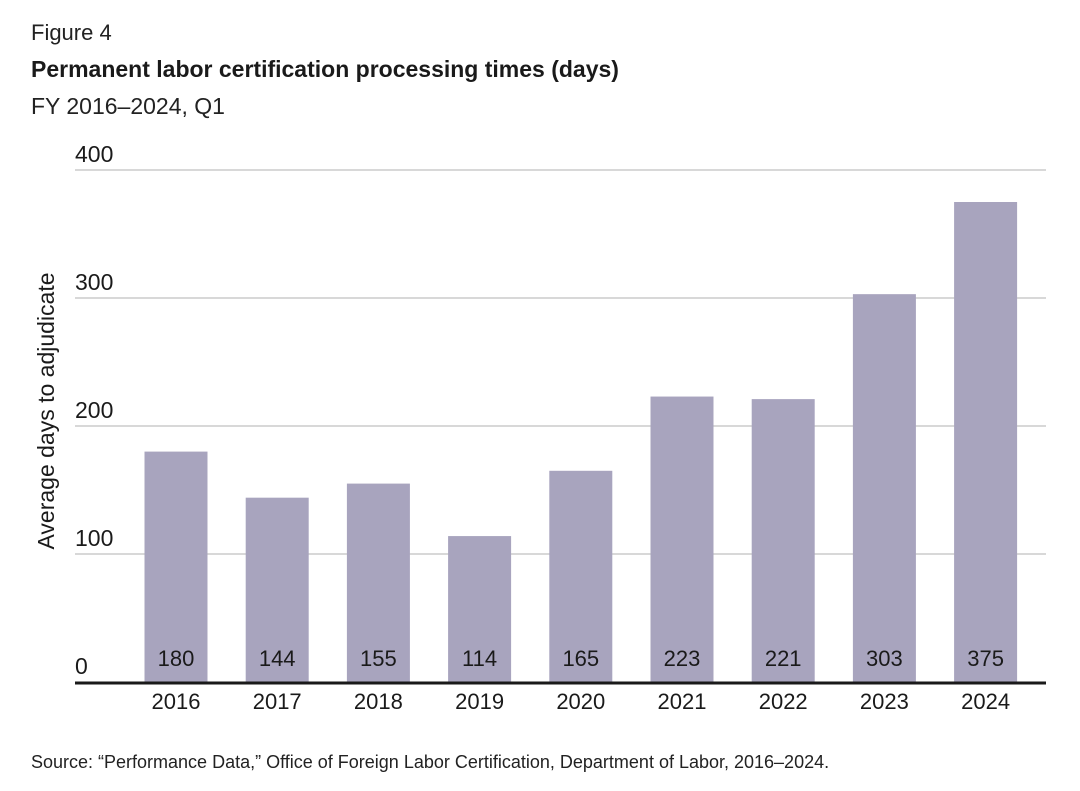 Image resolution: width=1080 pixels, height=791 pixels. I want to click on x-tick-label: 2023, so click(884, 701).